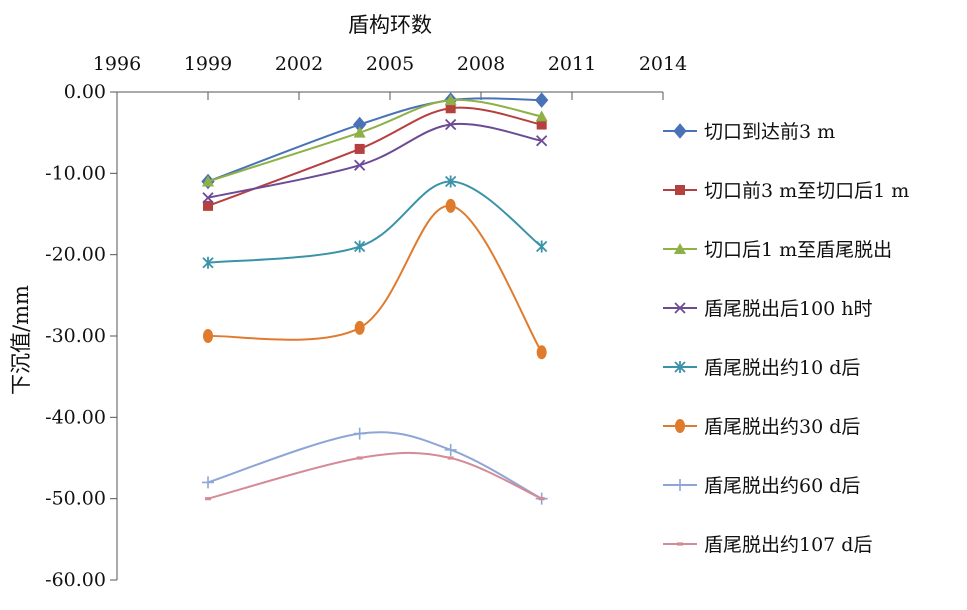 The width and height of the screenshot is (967, 610). Describe the element at coordinates (117, 64) in the screenshot. I see `x-tick-label: 1996` at that location.